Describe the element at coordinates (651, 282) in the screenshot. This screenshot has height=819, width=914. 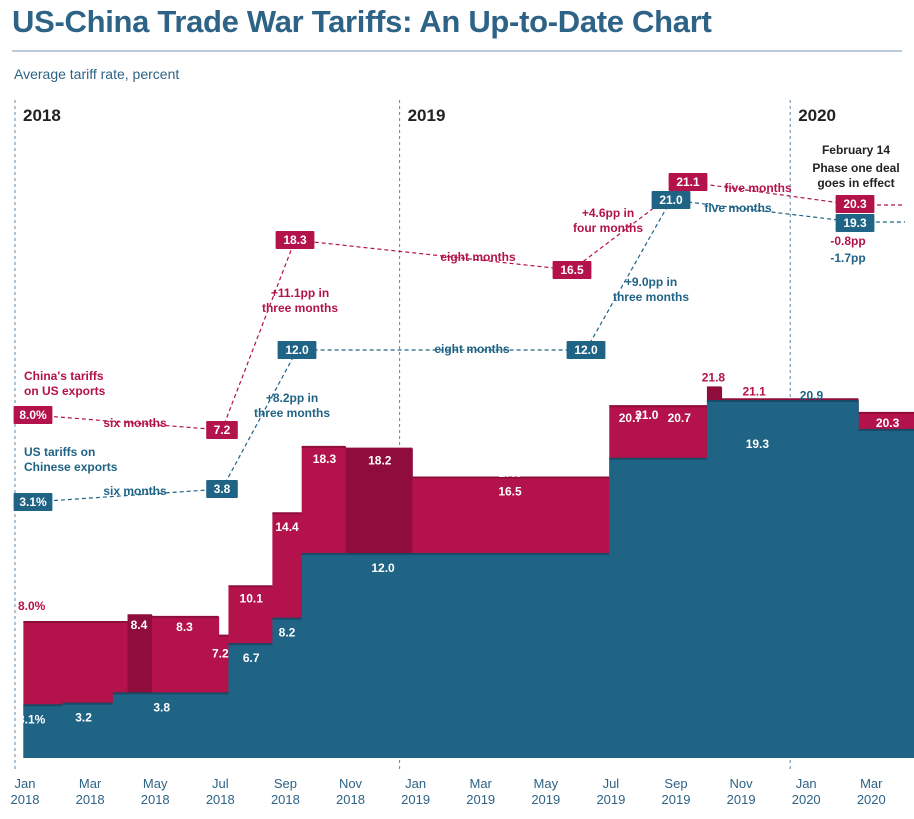
I see `us-note-increase: +9.0pp in` at that location.